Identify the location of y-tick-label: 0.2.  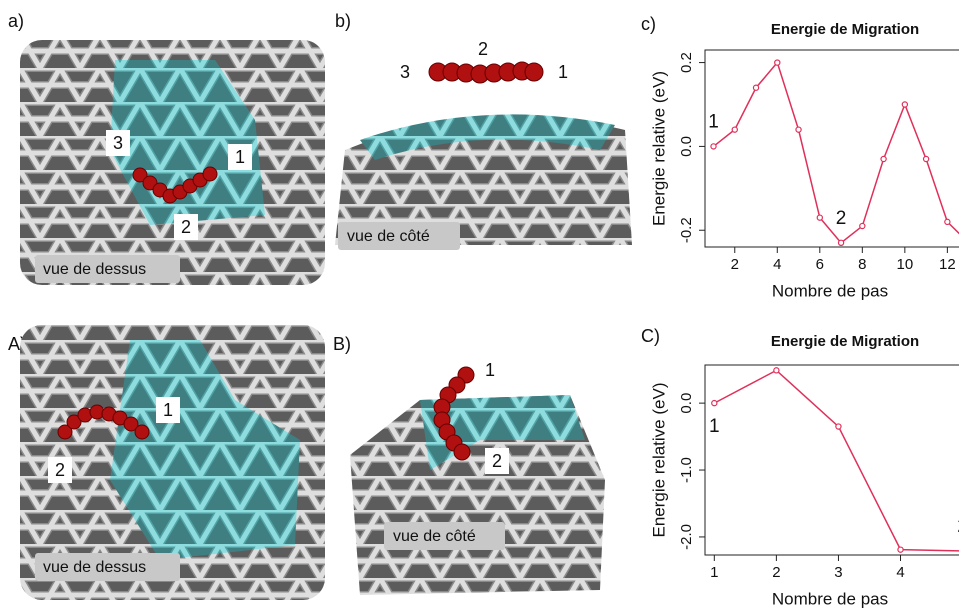
(686, 62).